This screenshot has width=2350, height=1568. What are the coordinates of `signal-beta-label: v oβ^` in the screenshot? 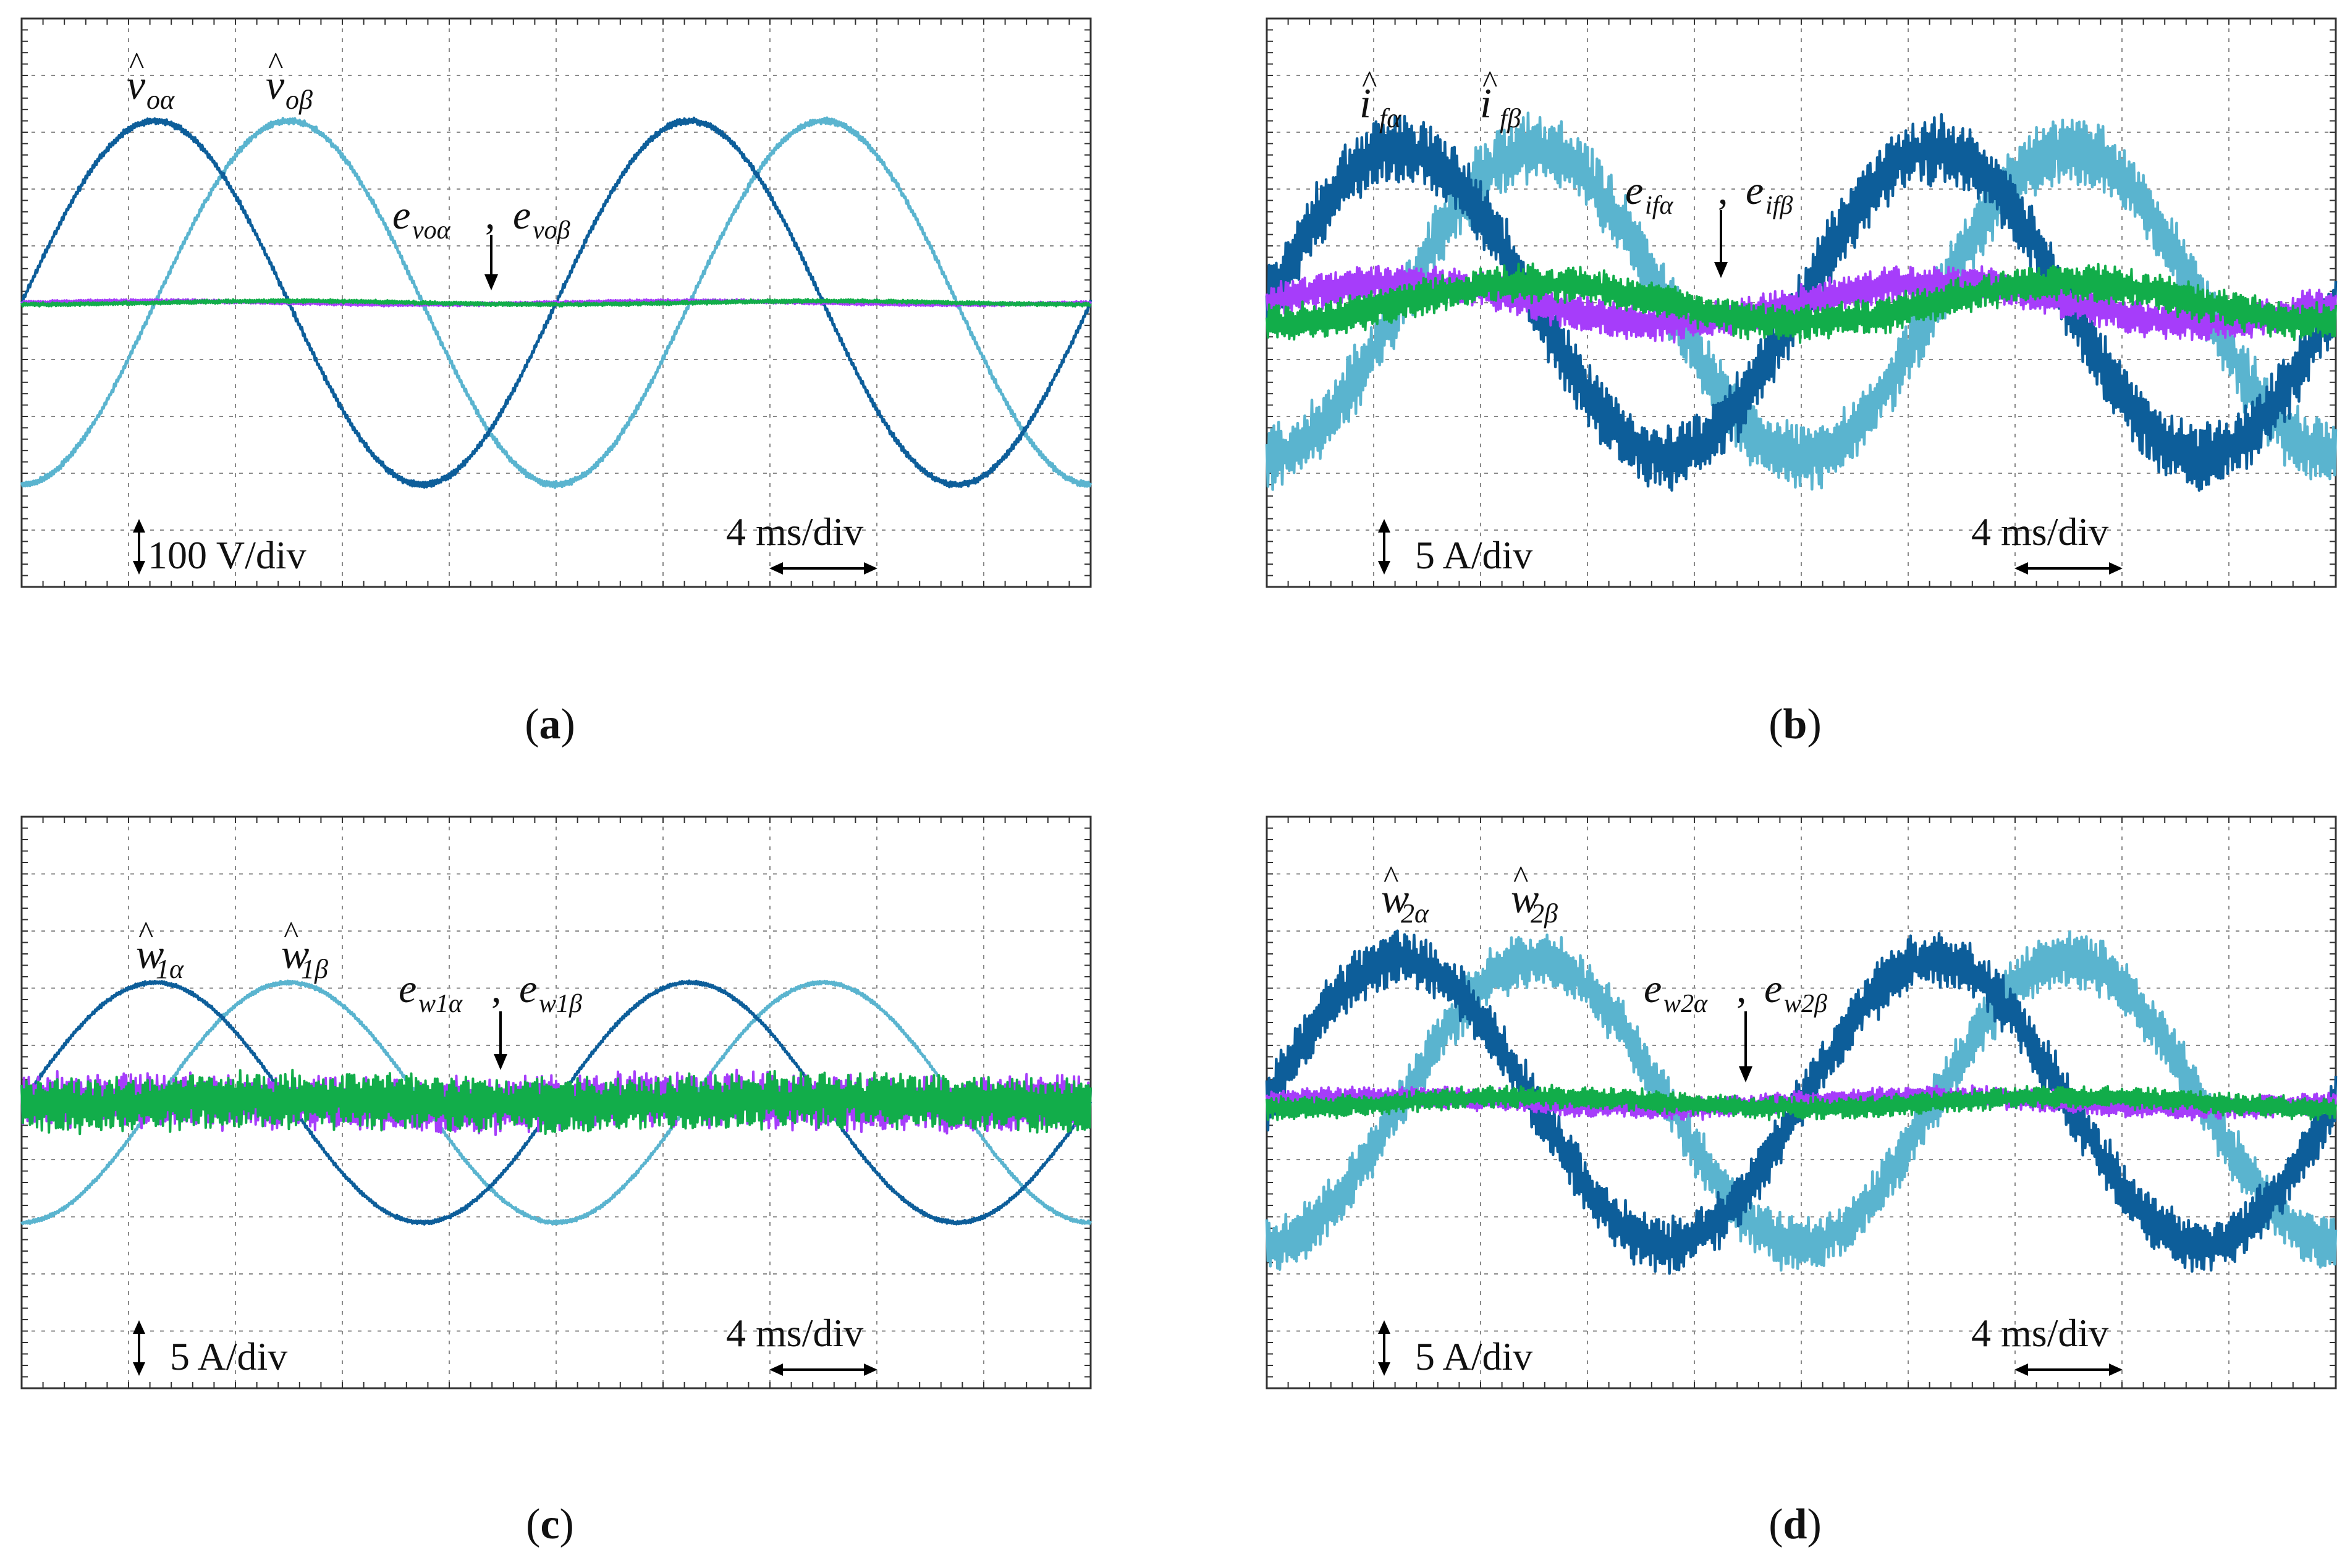 It's located at (289, 80).